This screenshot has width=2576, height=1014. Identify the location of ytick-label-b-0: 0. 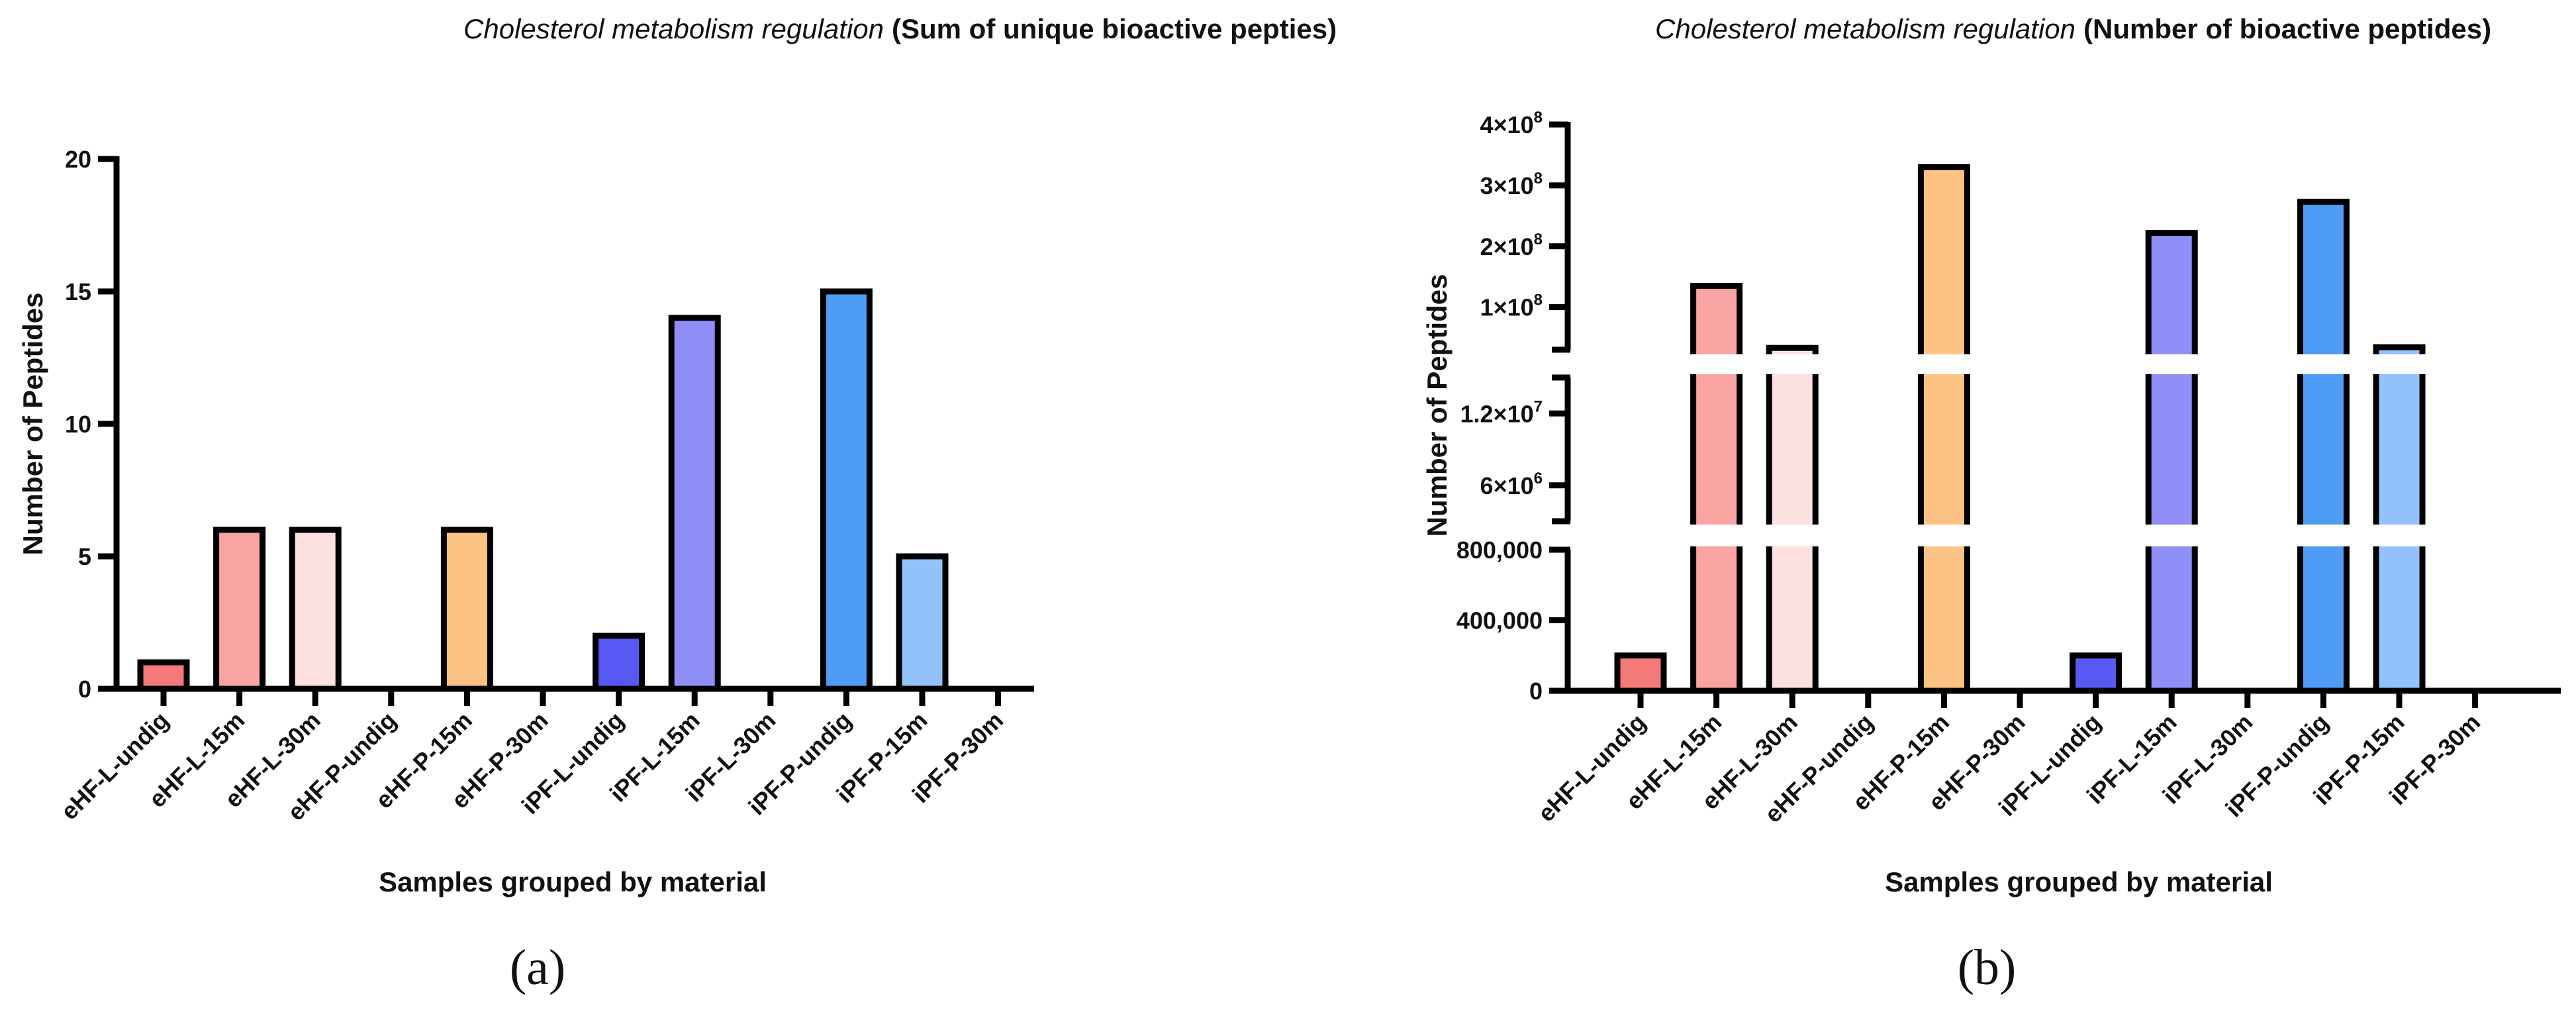
(1536, 691).